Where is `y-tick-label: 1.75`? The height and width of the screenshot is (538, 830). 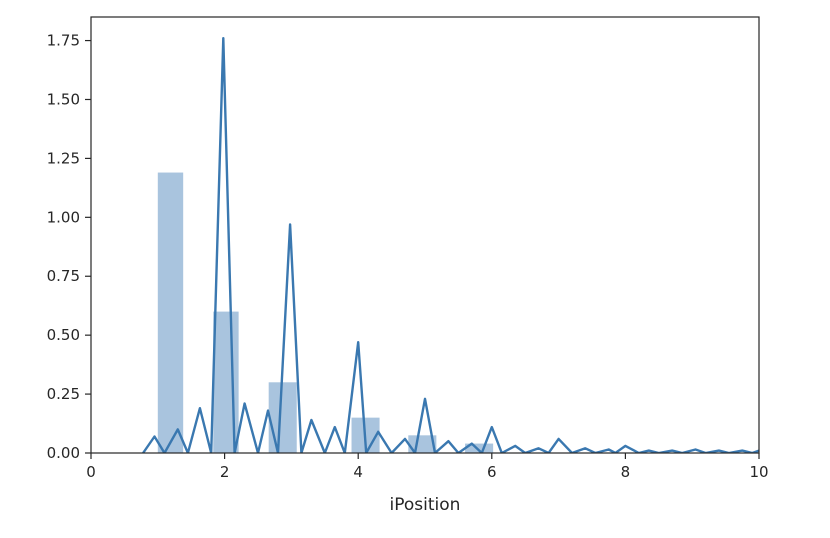
y-tick-label: 1.75 is located at coordinates (63, 41).